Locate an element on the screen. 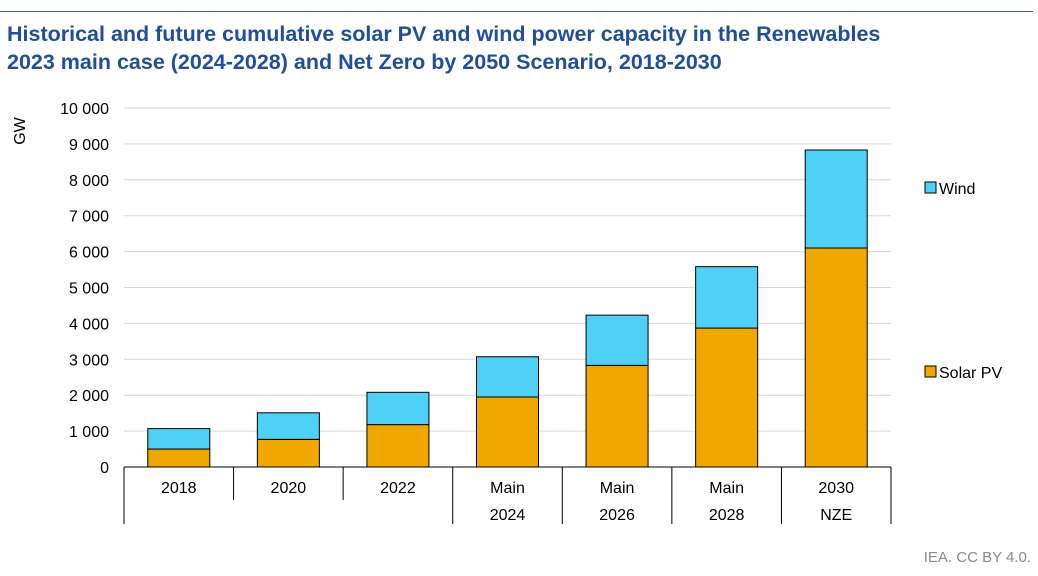 This screenshot has height=576, width=1038. legend-swatch-solar-pv is located at coordinates (930, 371).